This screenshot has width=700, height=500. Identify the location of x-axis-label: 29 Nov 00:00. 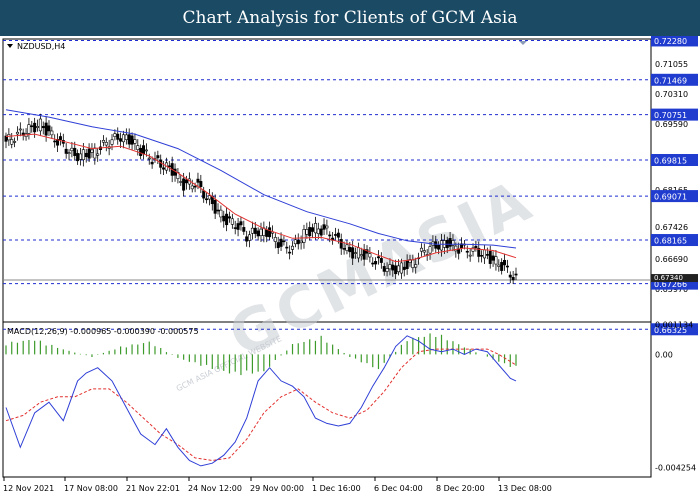
(277, 488).